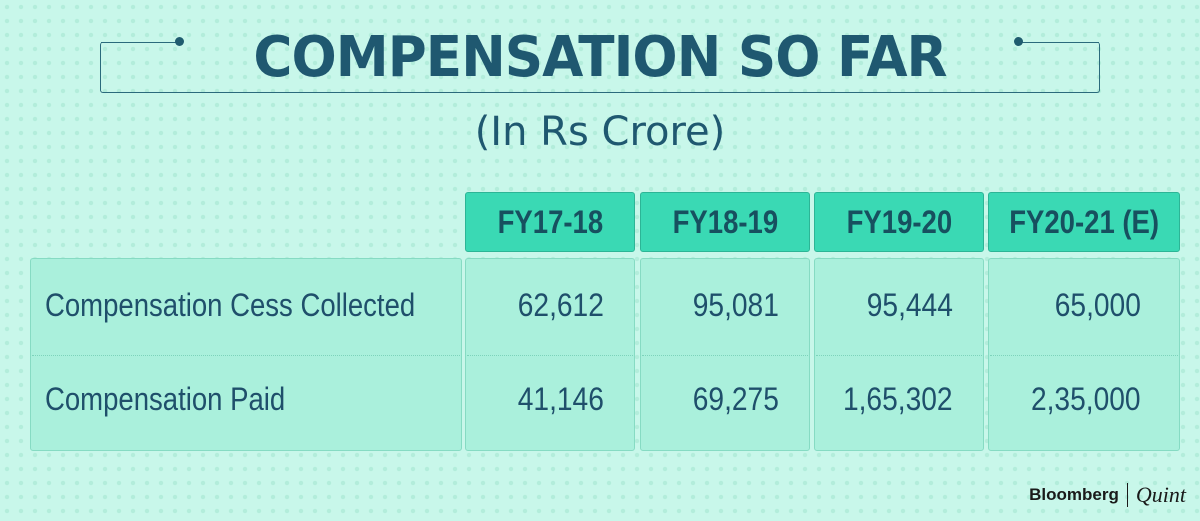 This screenshot has height=521, width=1200. I want to click on value-column-fy19-20: 95,444 1,65,302, so click(899, 354).